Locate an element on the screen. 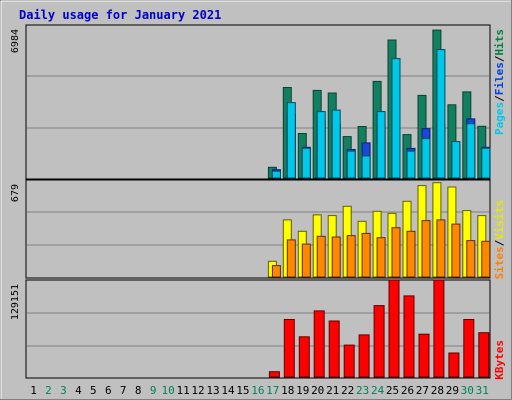  legend-sites: Sites is located at coordinates (499, 262).